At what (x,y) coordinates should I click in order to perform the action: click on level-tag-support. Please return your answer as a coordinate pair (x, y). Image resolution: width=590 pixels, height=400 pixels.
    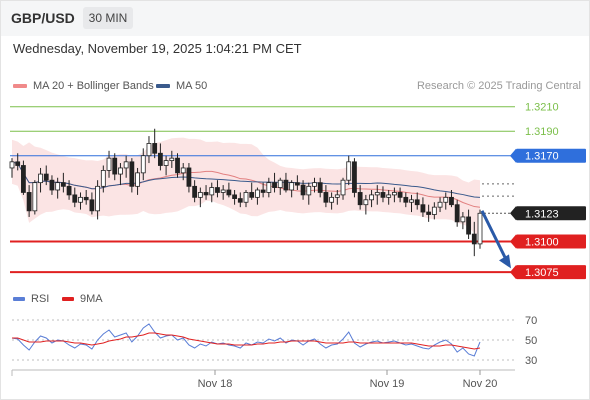
    Looking at the image, I should click on (551, 241).